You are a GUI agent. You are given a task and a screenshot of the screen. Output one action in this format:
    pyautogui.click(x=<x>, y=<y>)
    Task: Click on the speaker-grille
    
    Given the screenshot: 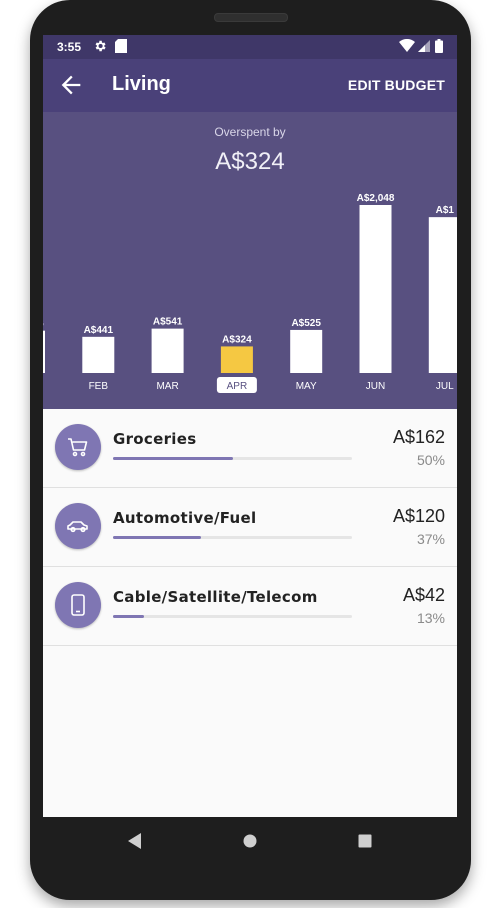 What is the action you would take?
    pyautogui.click(x=251, y=17)
    